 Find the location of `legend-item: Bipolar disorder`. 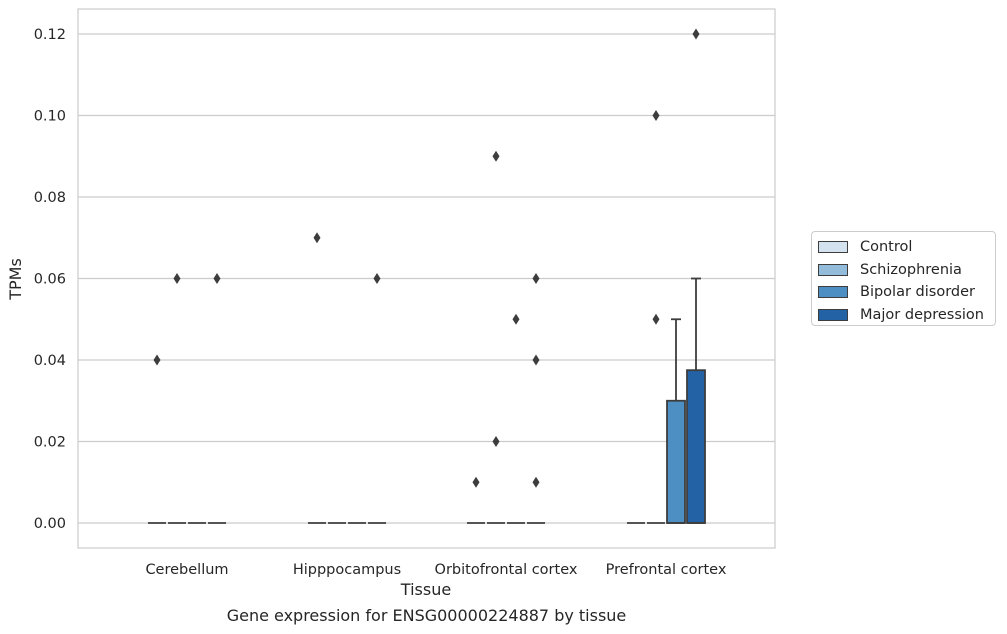

legend-item: Bipolar disorder is located at coordinates (906, 292).